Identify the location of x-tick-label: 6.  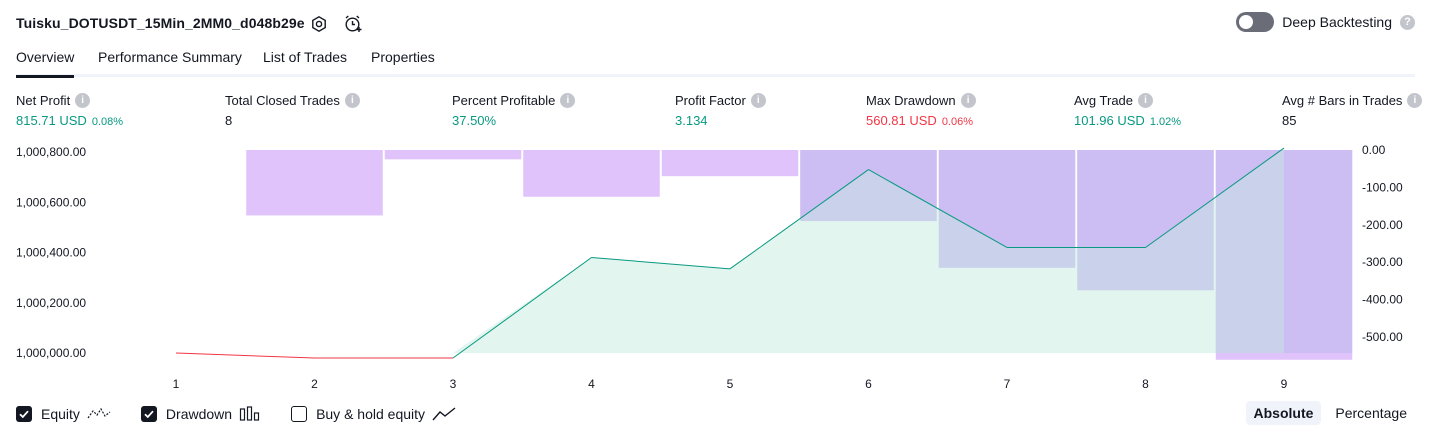
(868, 384).